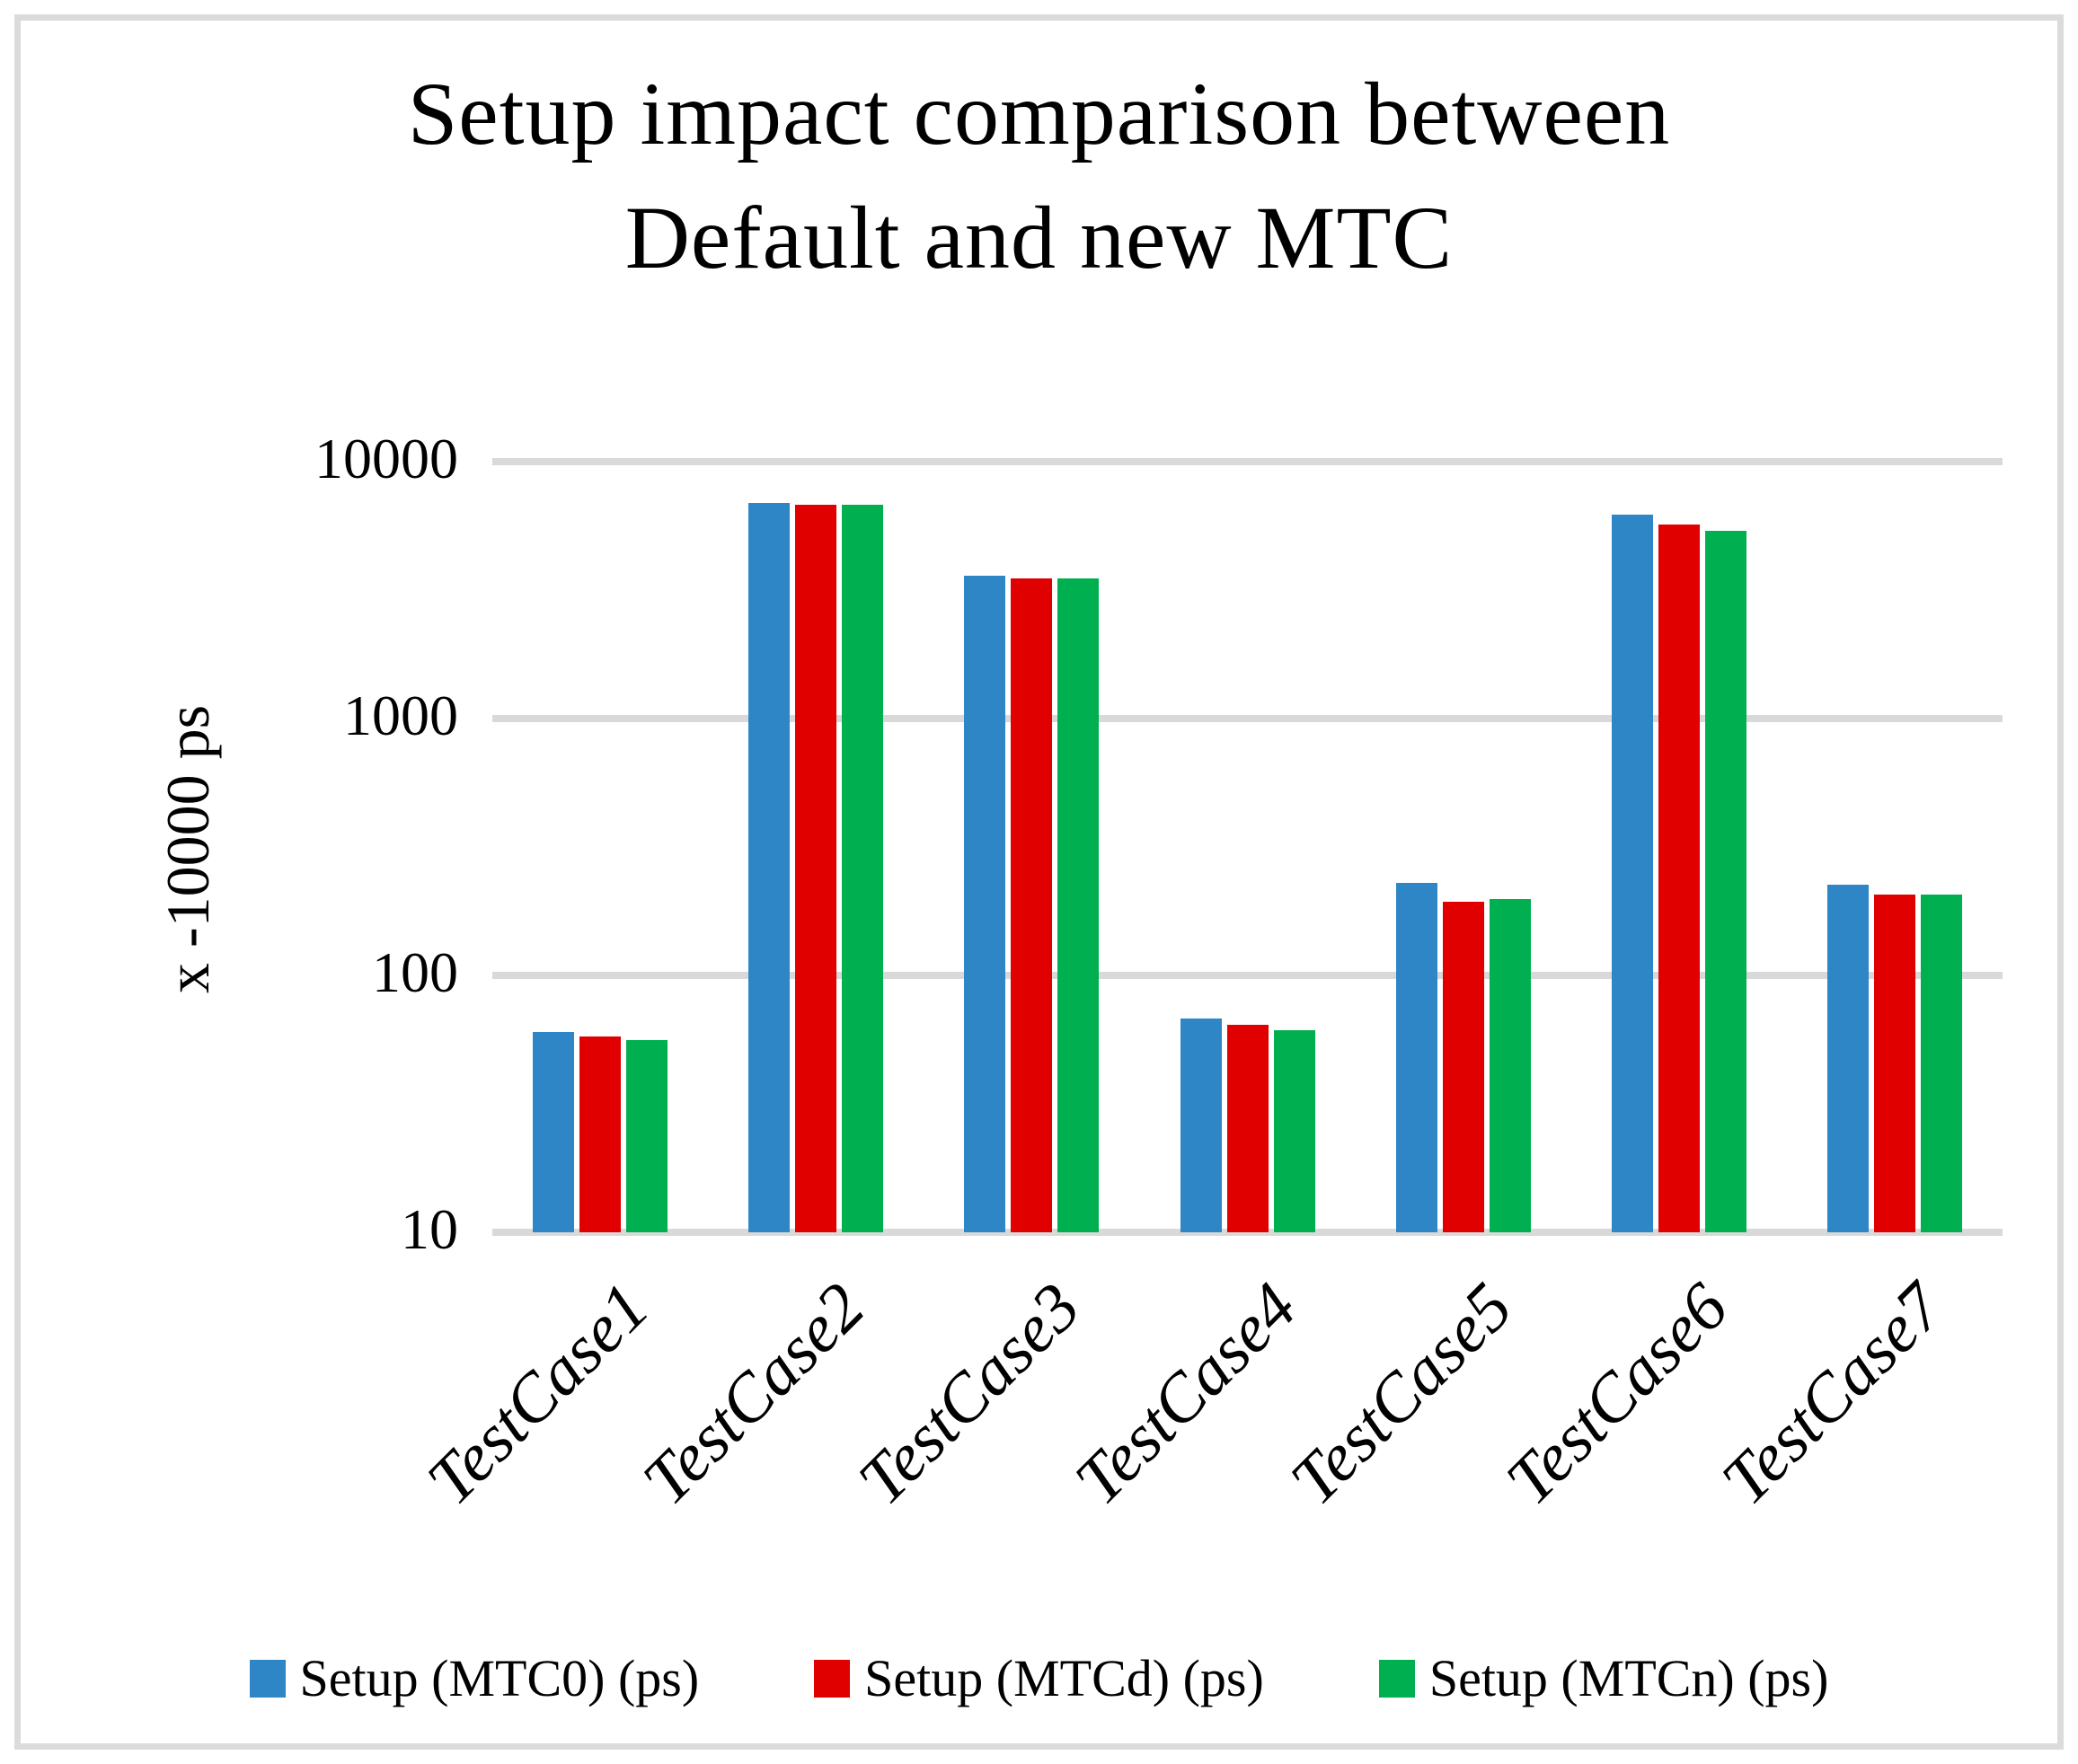 The height and width of the screenshot is (1764, 2078). Describe the element at coordinates (554, 1132) in the screenshot. I see `bar-Setup-MTC0-ps-TestCase1` at that location.